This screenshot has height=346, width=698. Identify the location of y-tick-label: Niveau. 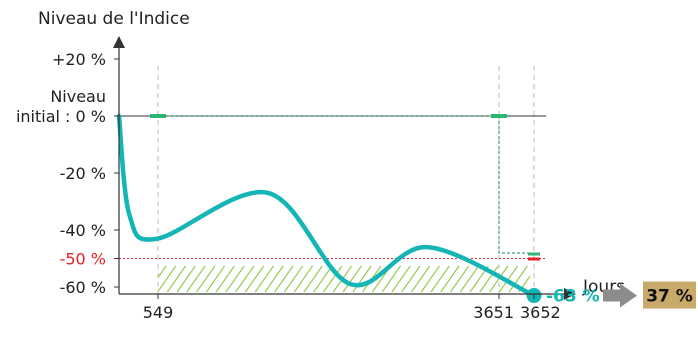
(78, 96).